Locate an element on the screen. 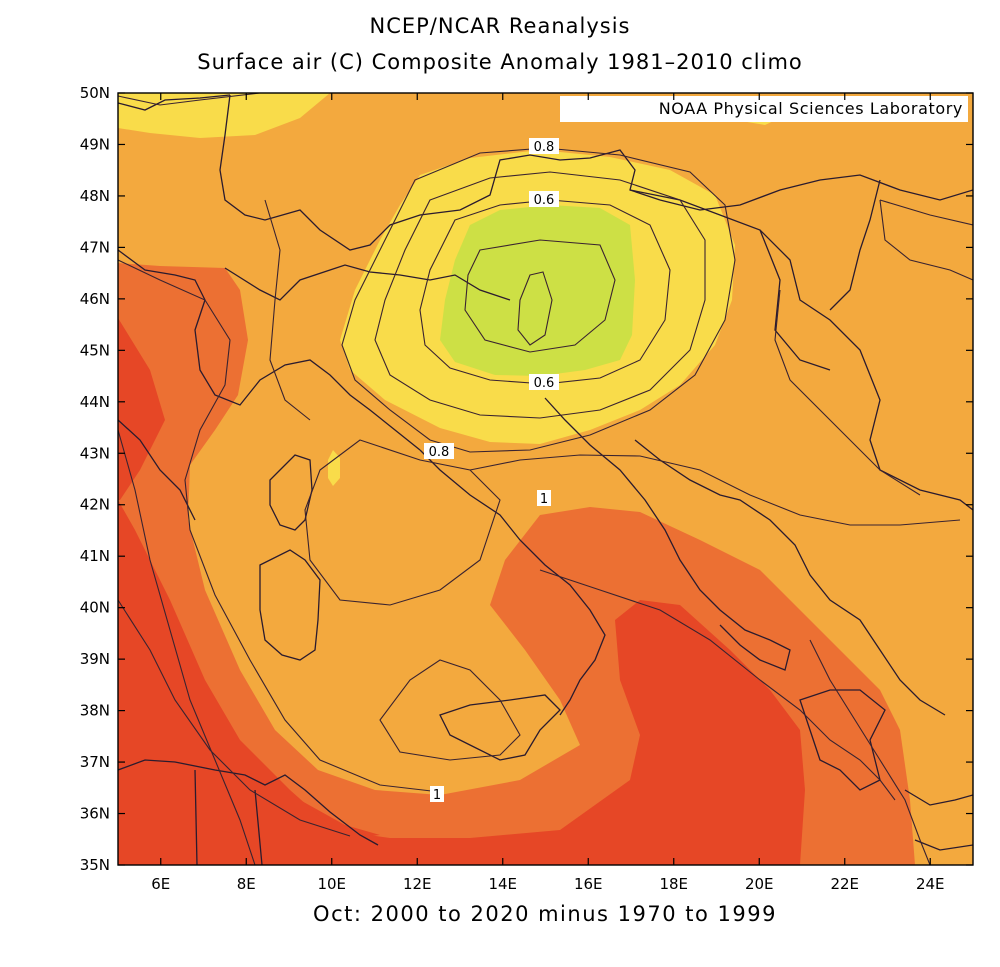  y-tick-label: 43N is located at coordinates (95, 453).